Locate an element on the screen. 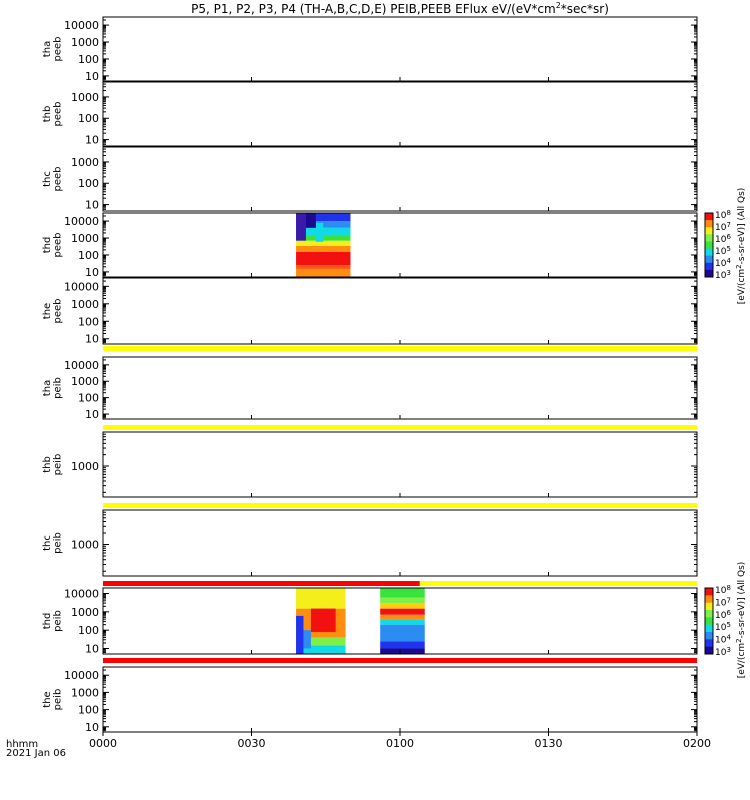 This screenshot has height=800, width=750. colorbar-frame-peib is located at coordinates (709, 621).